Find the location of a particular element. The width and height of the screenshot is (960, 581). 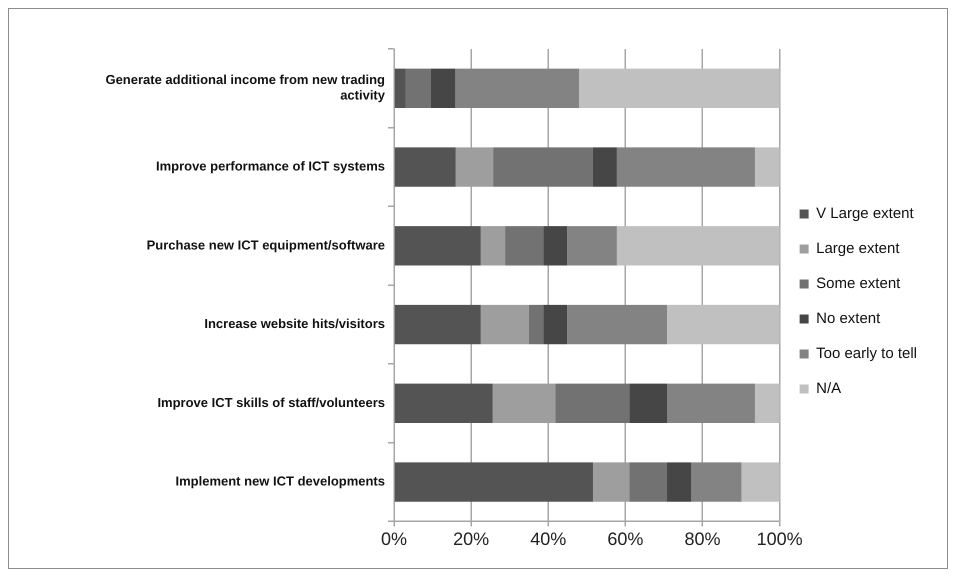

legend-label: No extent is located at coordinates (849, 319).